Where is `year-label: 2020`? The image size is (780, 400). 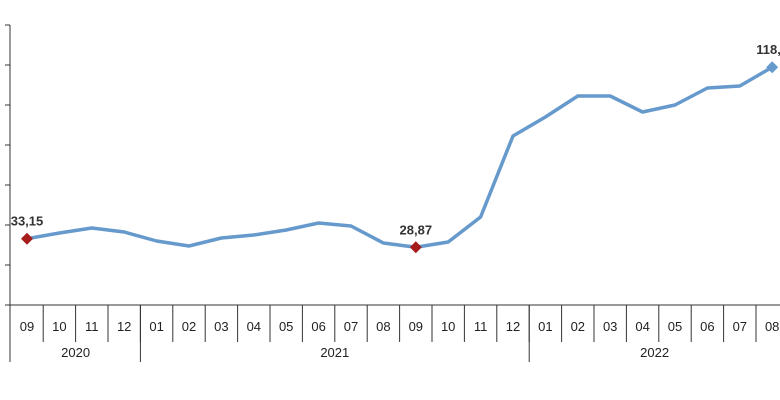 year-label: 2020 is located at coordinates (75, 352).